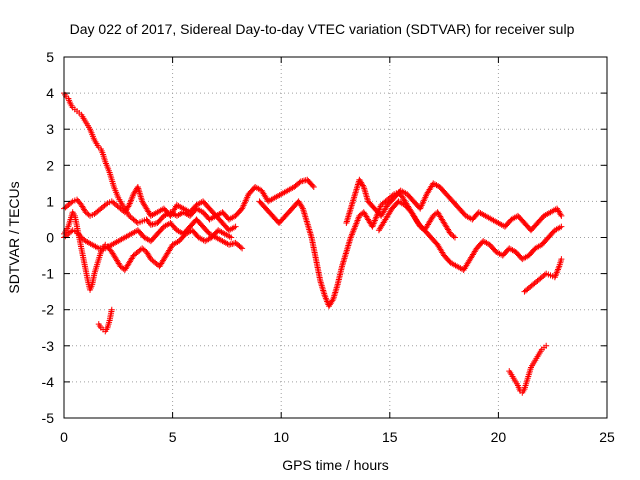 This screenshot has height=480, width=640. Describe the element at coordinates (607, 437) in the screenshot. I see `x-tick-label: 25` at that location.